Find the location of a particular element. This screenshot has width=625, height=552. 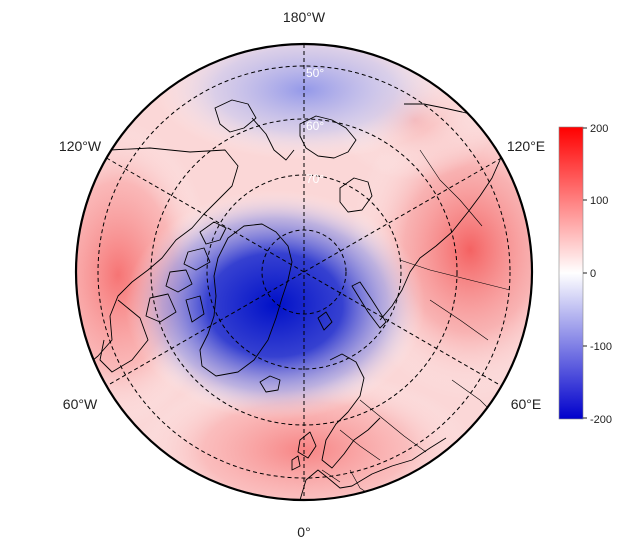

country-borders-europe is located at coordinates (374, 448).